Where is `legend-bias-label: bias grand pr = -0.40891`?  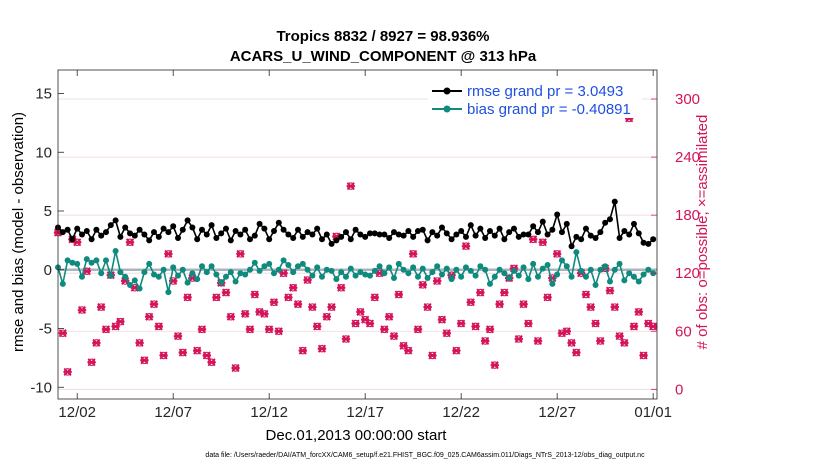
legend-bias-label: bias grand pr = -0.40891 is located at coordinates (549, 109).